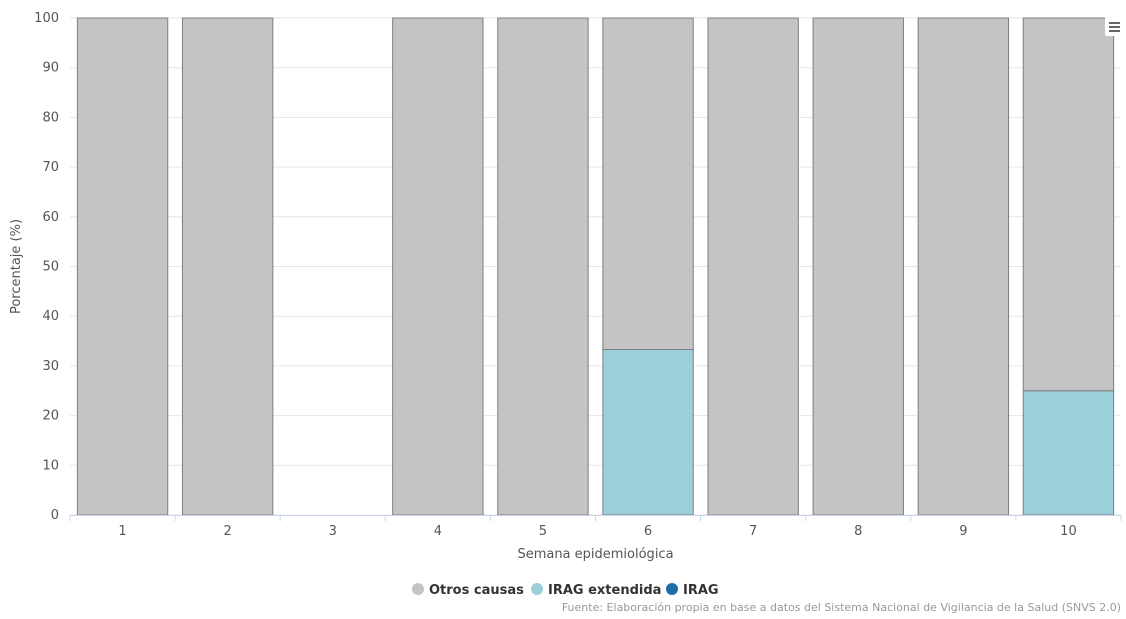 The width and height of the screenshot is (1126, 619). What do you see at coordinates (963, 531) in the screenshot?
I see `x-tick-label: 9` at bounding box center [963, 531].